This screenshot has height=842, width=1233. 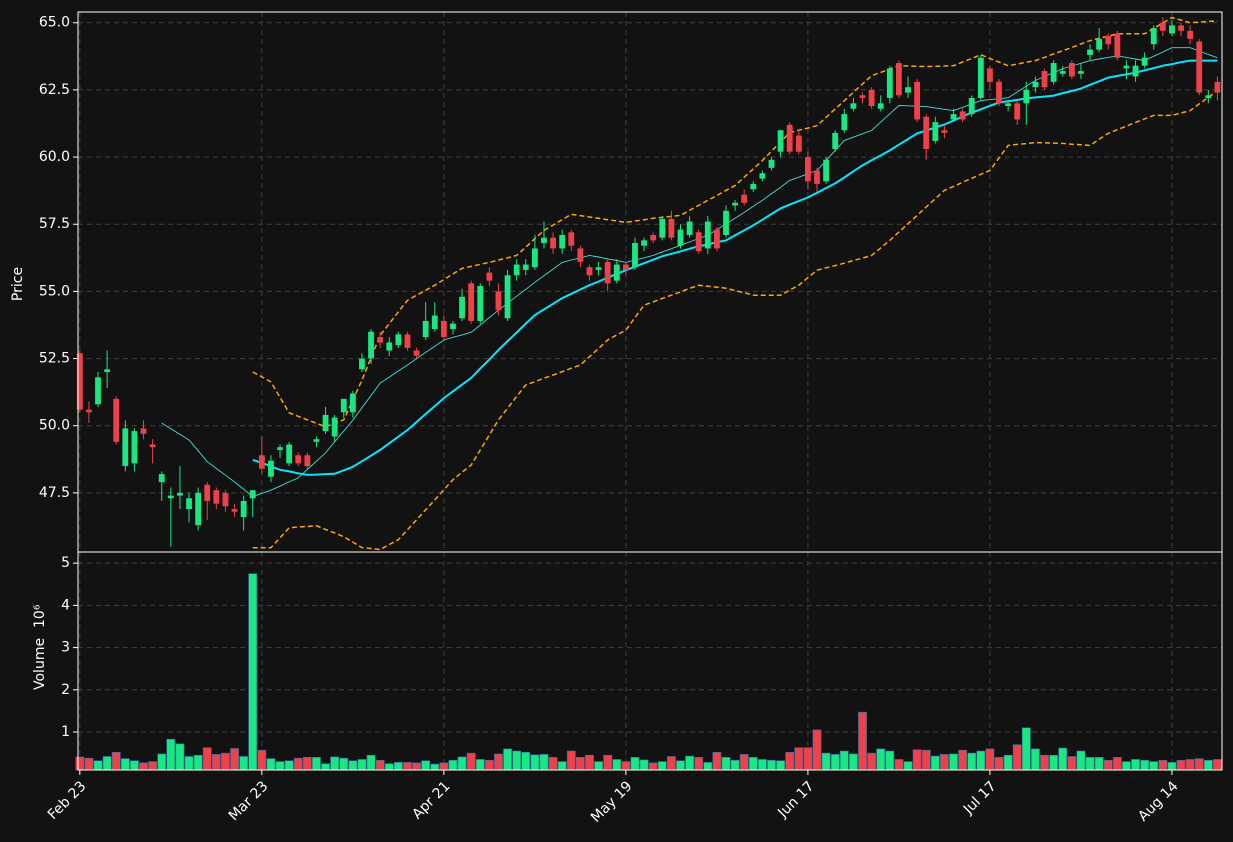 I want to click on y-tick-label: 50.0, so click(x=54, y=426).